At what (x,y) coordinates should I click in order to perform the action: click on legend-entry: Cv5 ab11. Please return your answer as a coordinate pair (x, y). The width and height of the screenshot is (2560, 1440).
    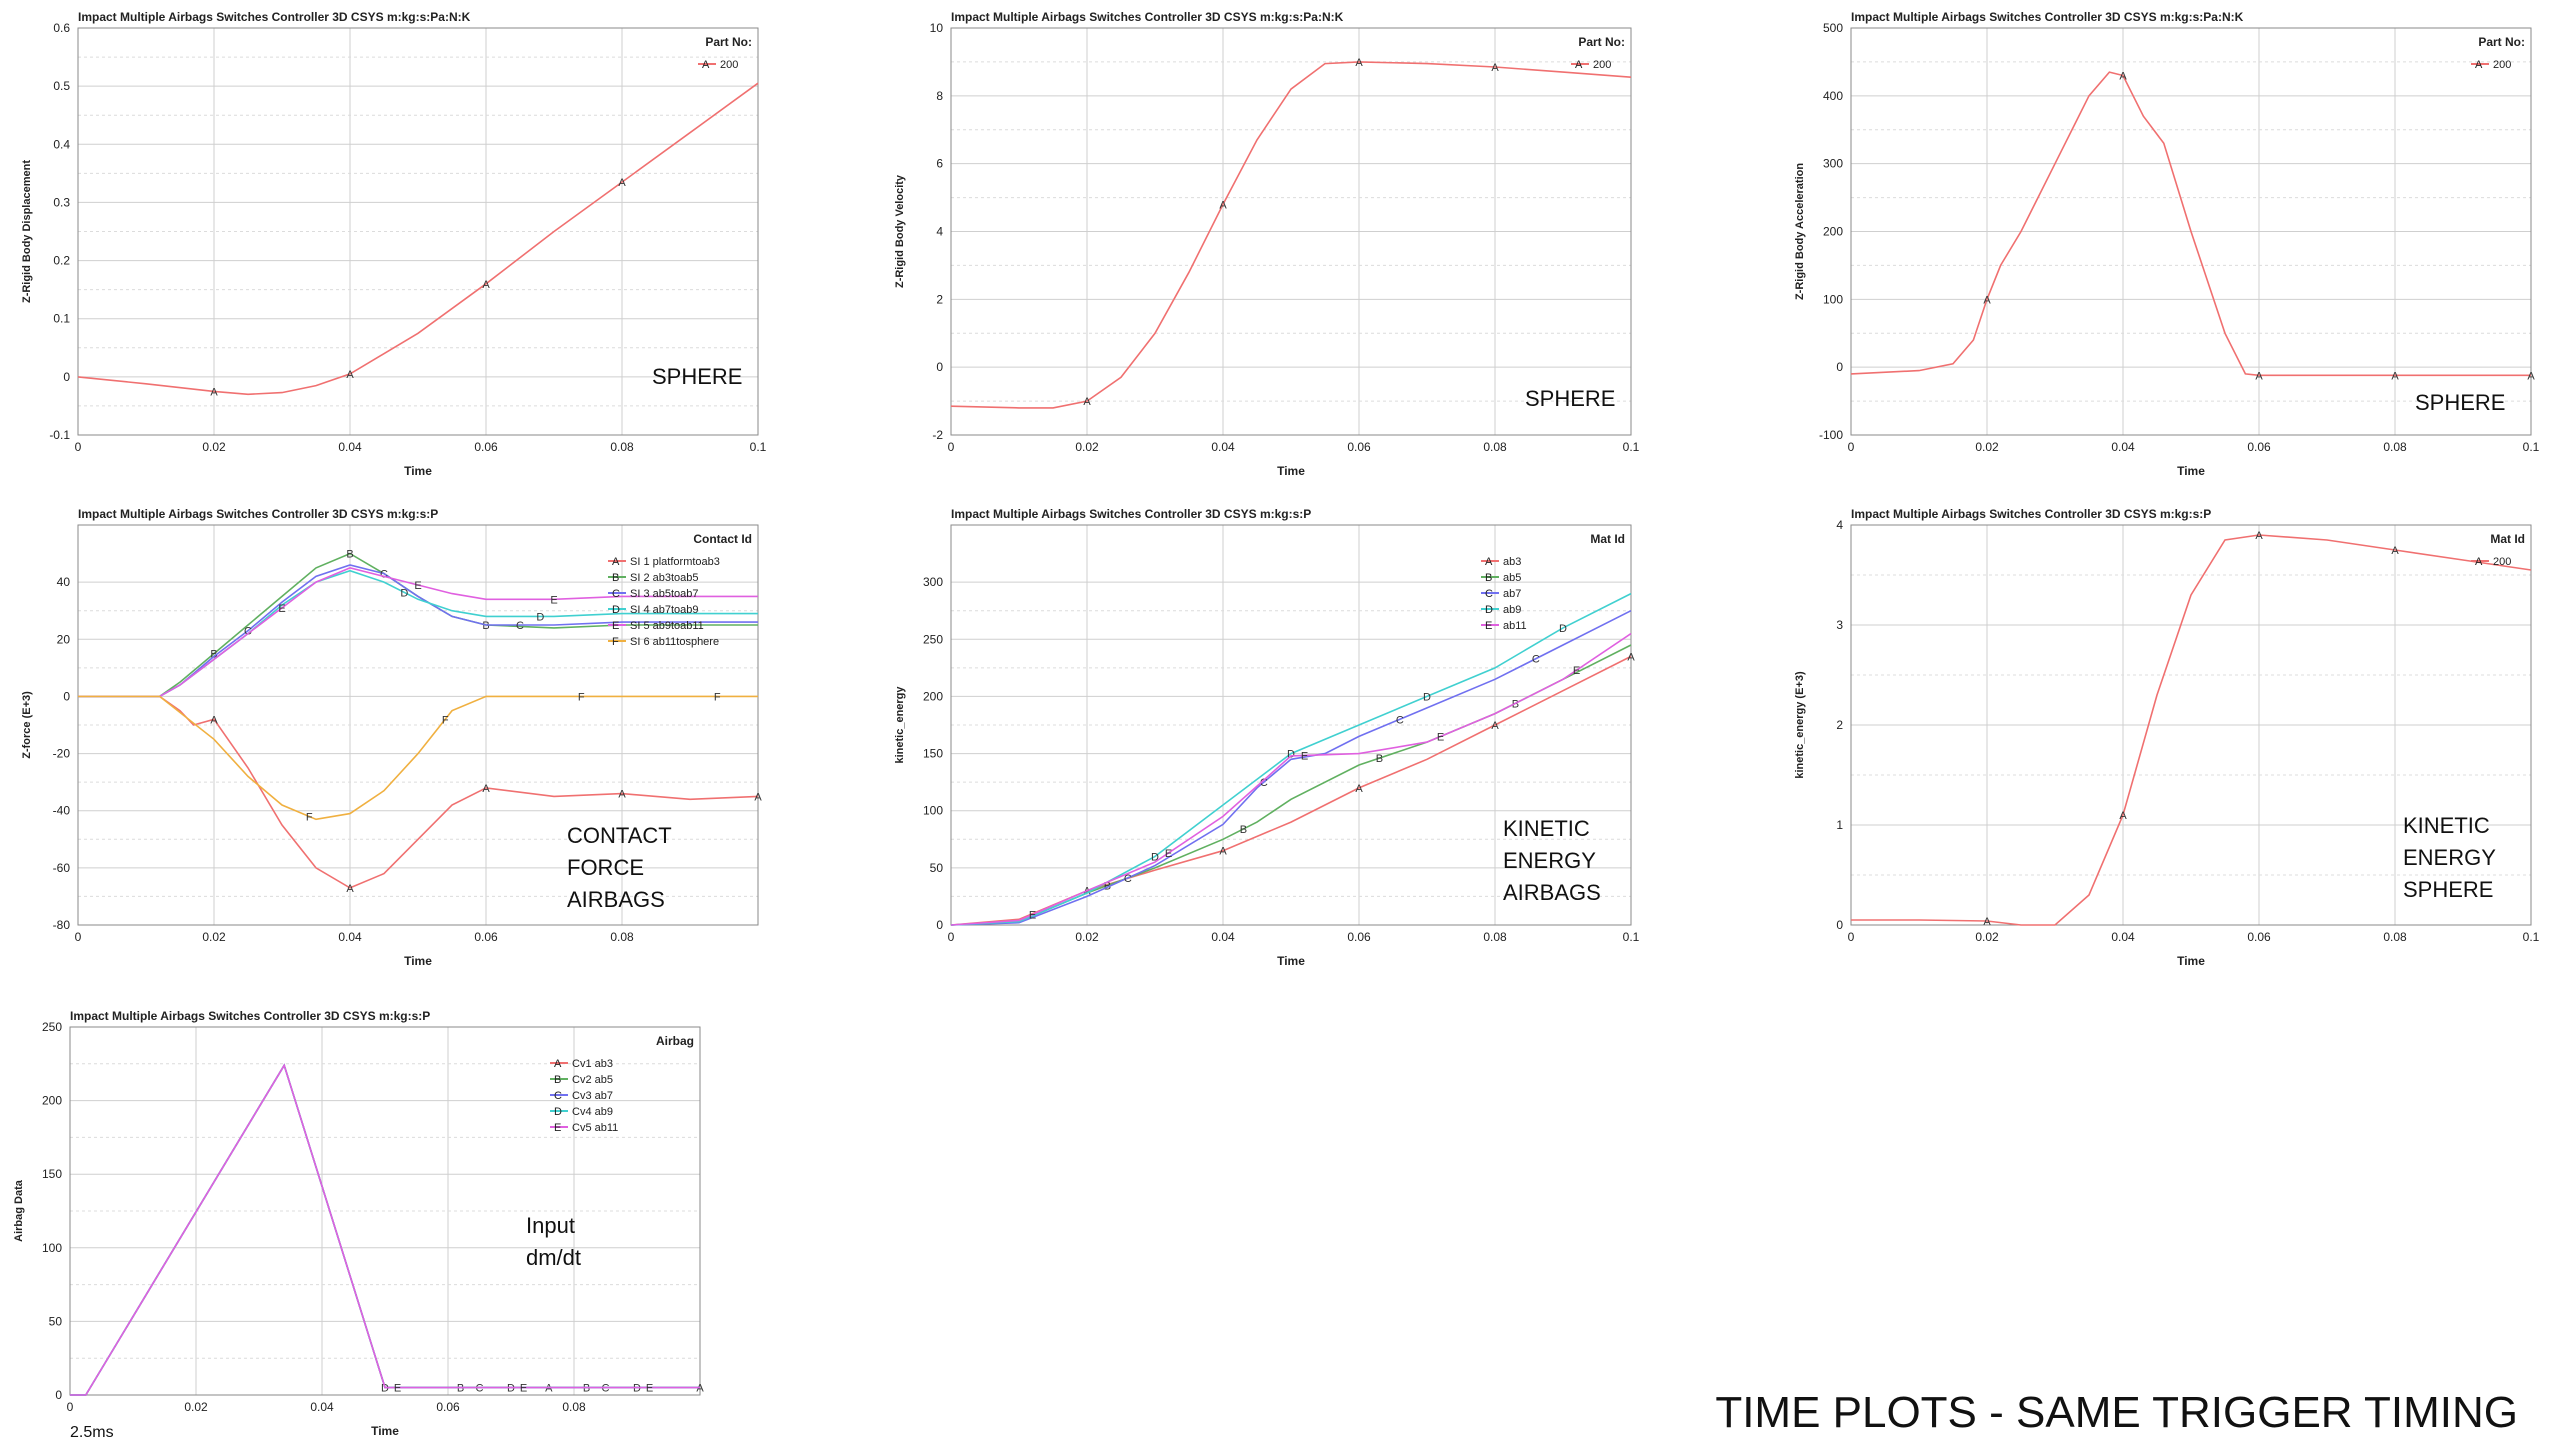
    Looking at the image, I should click on (595, 1128).